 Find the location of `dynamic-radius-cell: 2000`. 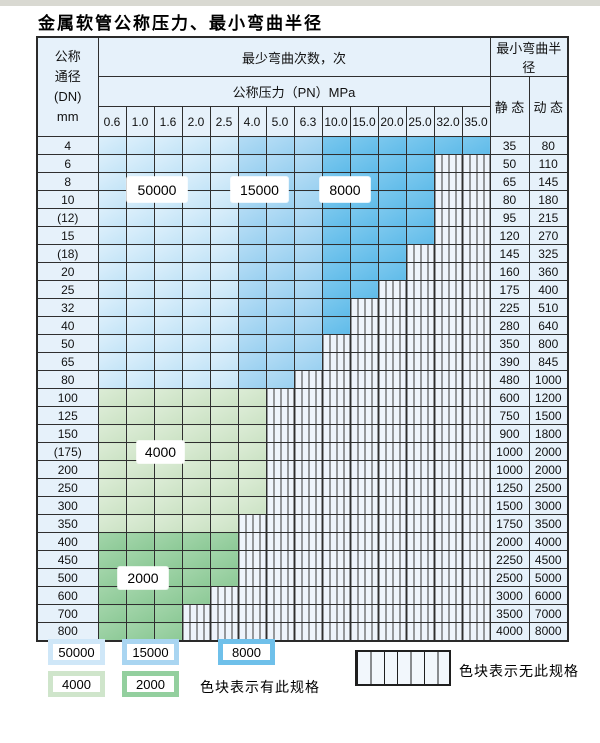

dynamic-radius-cell: 2000 is located at coordinates (548, 451).